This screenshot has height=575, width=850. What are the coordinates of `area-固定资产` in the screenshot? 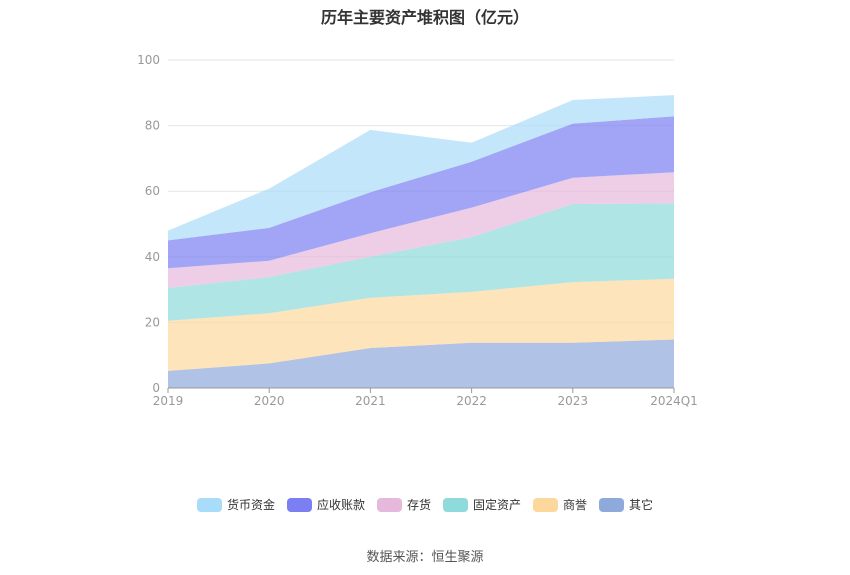 It's located at (421, 262).